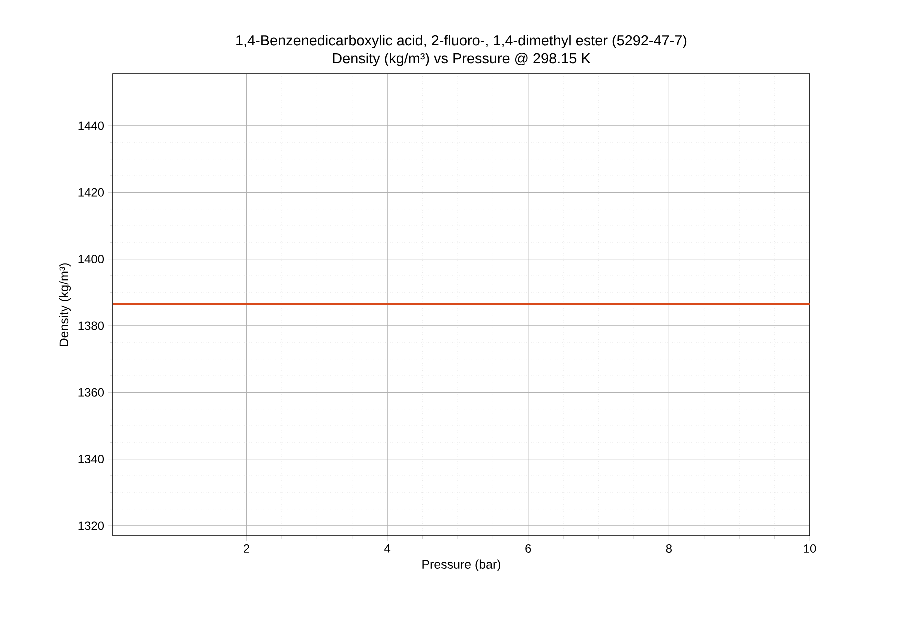 The image size is (923, 644). I want to click on y-tick-label: 1340, so click(91, 459).